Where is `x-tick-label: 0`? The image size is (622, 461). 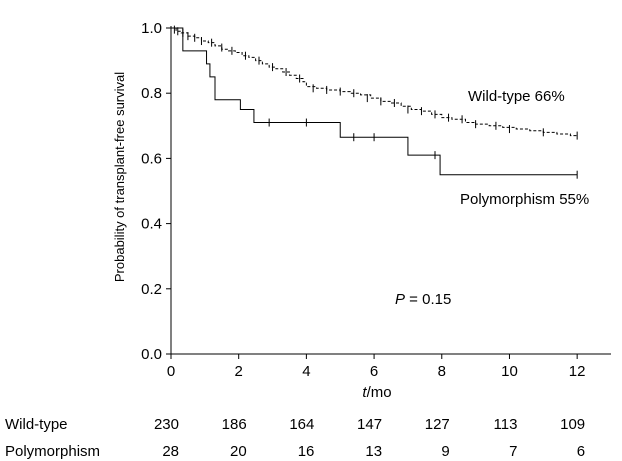
x-tick-label: 0 is located at coordinates (171, 371).